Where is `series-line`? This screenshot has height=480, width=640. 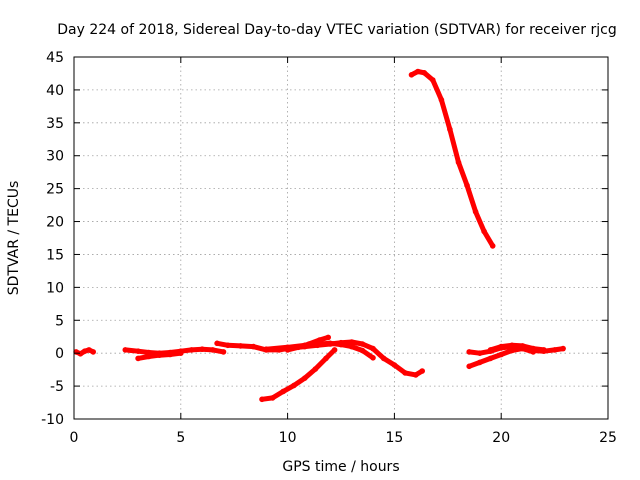
series-line is located at coordinates (452, 159).